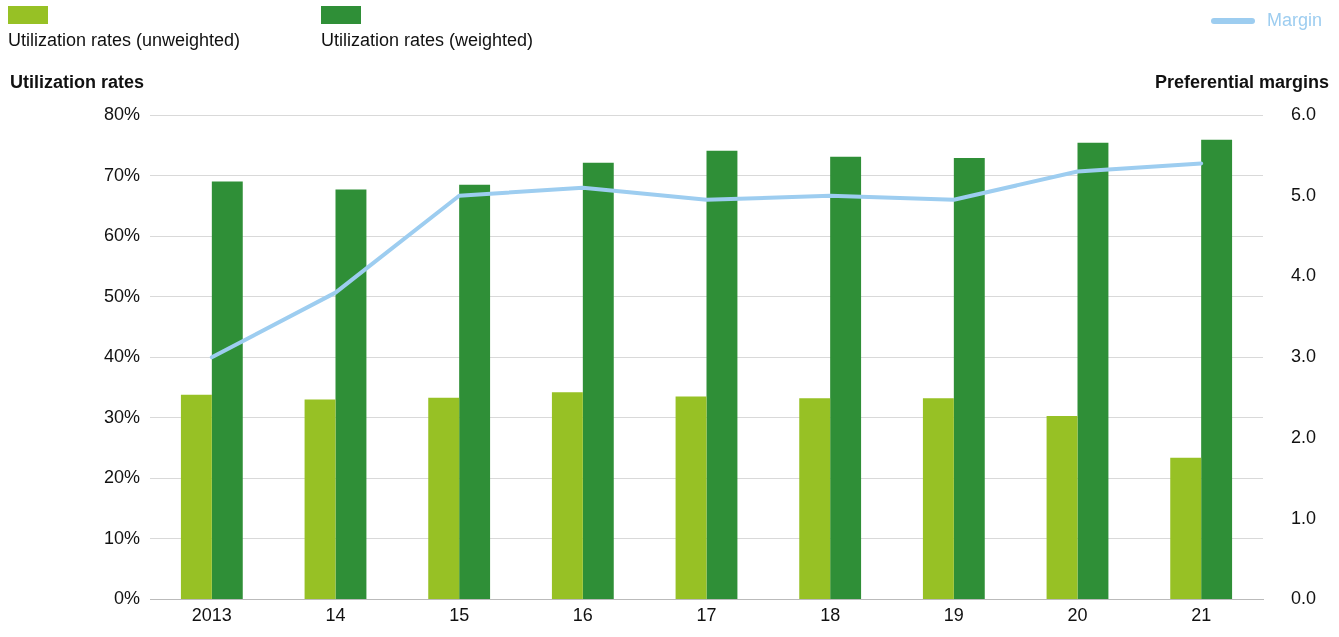 The height and width of the screenshot is (637, 1339). Describe the element at coordinates (427, 40) in the screenshot. I see `legend-label: Utilization rates (weighted)` at that location.